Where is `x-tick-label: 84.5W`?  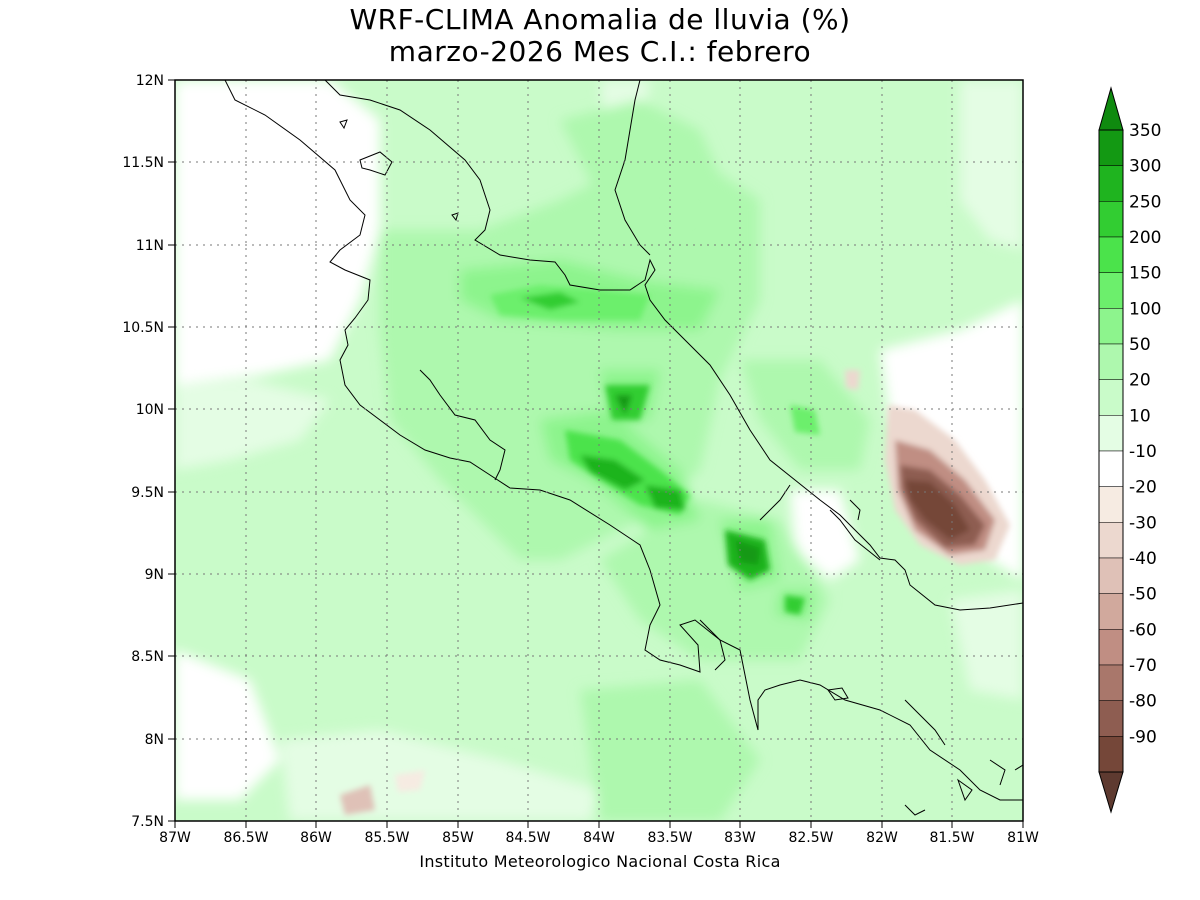
x-tick-label: 84.5W is located at coordinates (527, 838).